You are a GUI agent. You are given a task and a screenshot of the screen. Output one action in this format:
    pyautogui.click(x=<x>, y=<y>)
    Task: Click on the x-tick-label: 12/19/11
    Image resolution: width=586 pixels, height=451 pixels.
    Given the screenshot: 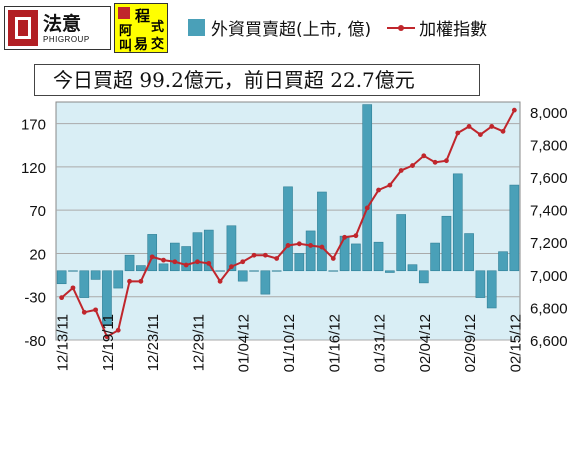 What is the action you would take?
    pyautogui.click(x=108, y=342)
    